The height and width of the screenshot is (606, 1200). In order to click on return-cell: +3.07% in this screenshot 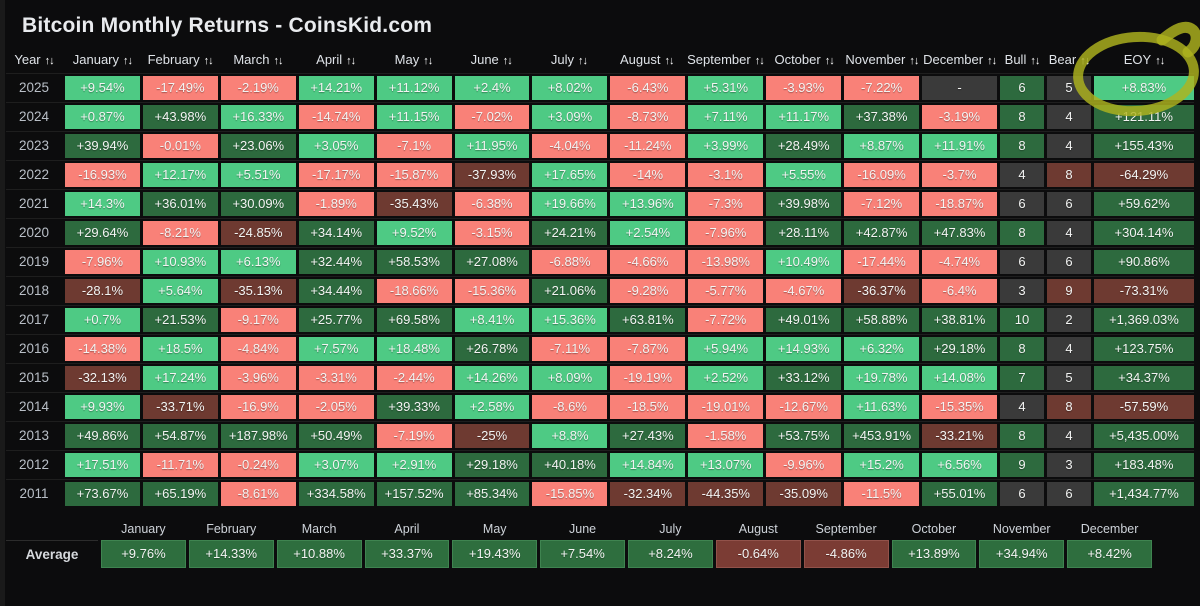, I will do `click(336, 465)`.